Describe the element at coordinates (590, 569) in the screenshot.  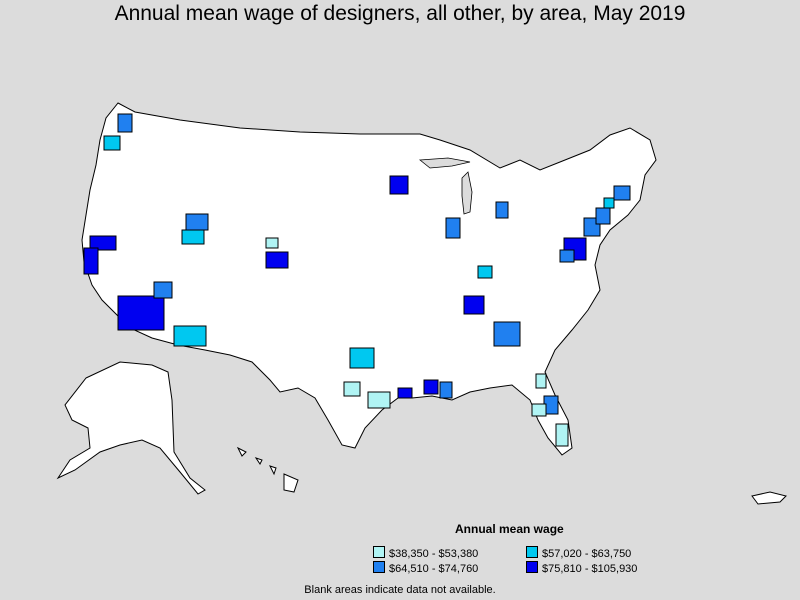
I see `legend-label-4: $75,810 - $105,930` at that location.